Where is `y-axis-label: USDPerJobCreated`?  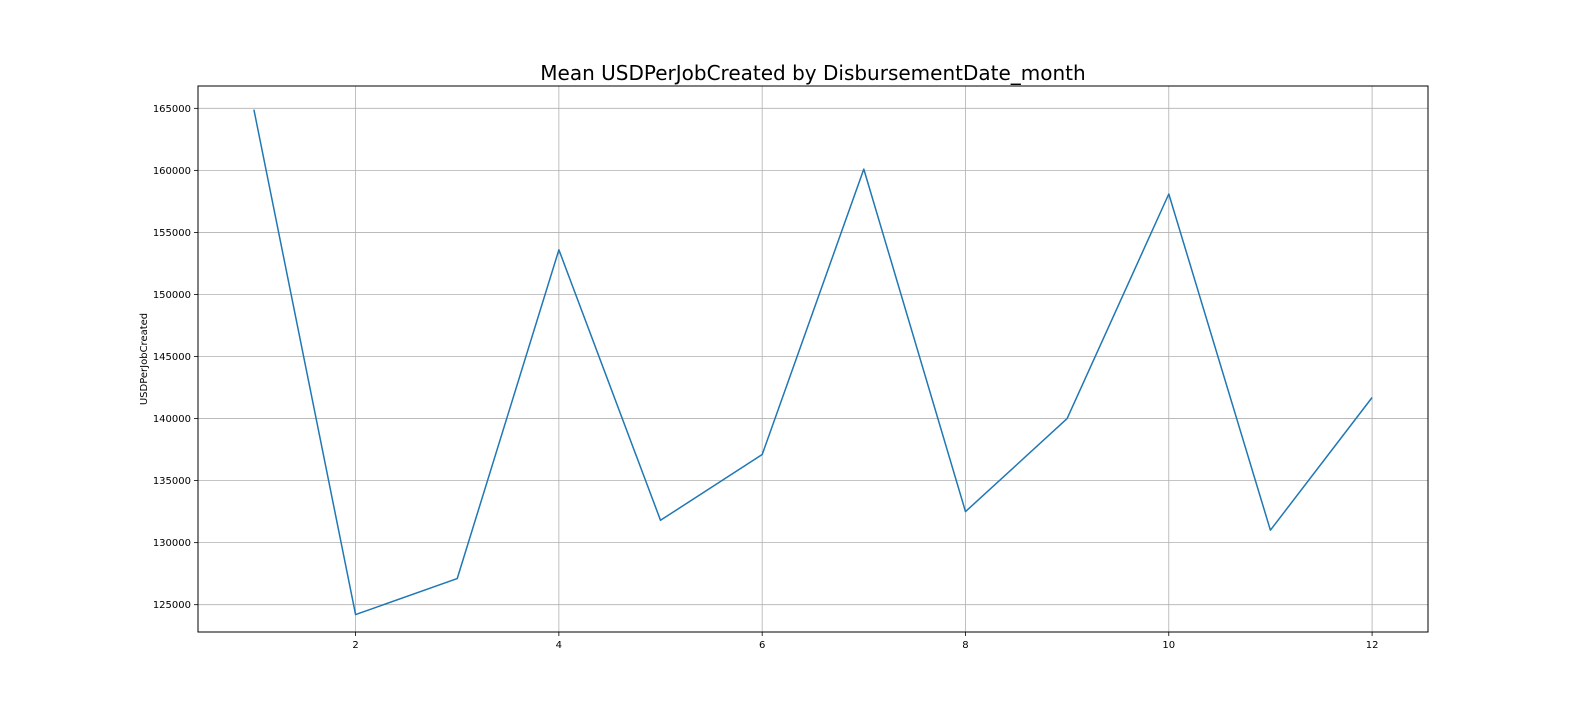
y-axis-label: USDPerJobCreated is located at coordinates (144, 359).